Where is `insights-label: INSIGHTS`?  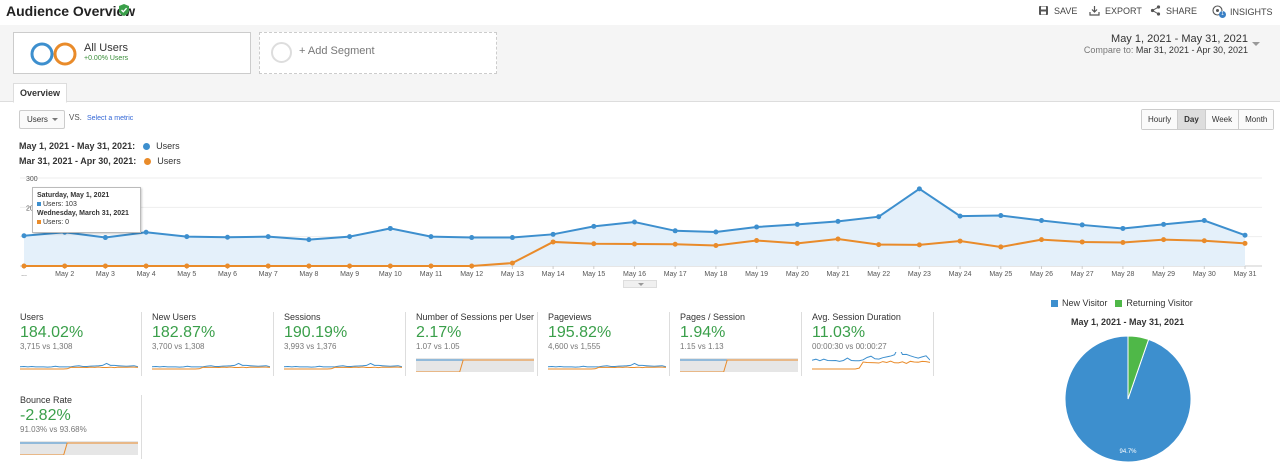 insights-label: INSIGHTS is located at coordinates (1251, 11).